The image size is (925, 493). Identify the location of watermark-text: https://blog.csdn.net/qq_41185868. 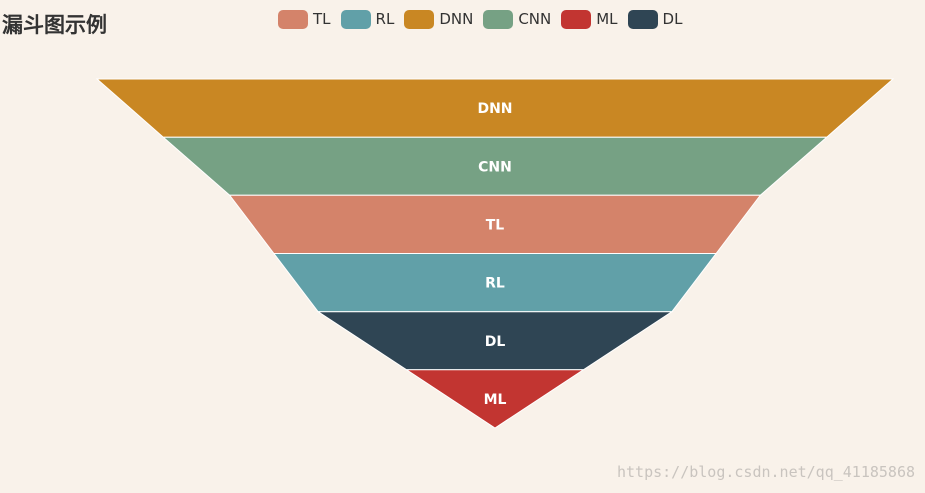
(765, 472).